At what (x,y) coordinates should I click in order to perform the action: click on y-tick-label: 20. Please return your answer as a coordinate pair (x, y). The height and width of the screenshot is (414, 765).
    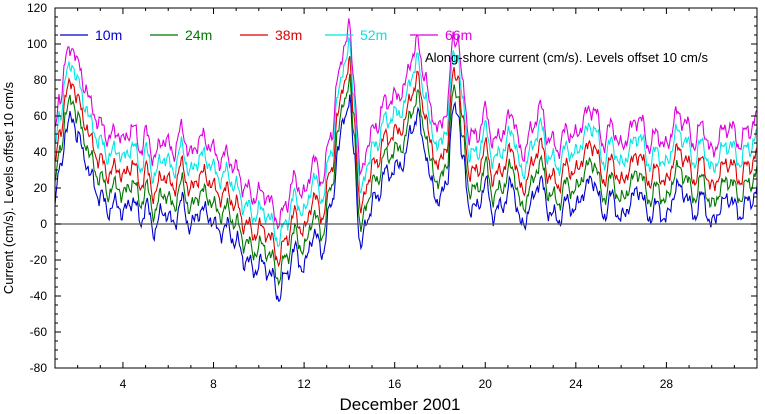
    Looking at the image, I should click on (41, 188).